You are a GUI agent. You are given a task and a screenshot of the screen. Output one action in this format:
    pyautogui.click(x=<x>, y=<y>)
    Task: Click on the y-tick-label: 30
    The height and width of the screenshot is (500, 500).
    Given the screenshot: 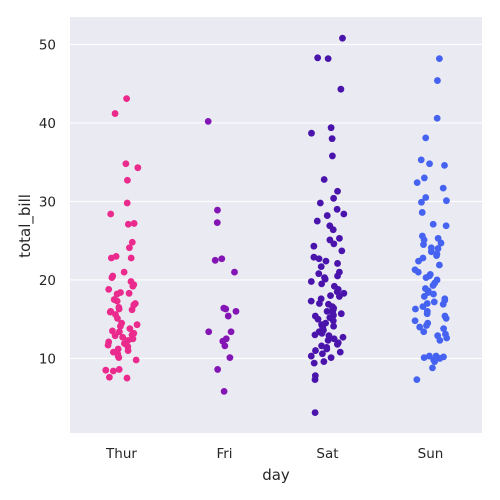 What is the action you would take?
    pyautogui.click(x=47, y=202)
    